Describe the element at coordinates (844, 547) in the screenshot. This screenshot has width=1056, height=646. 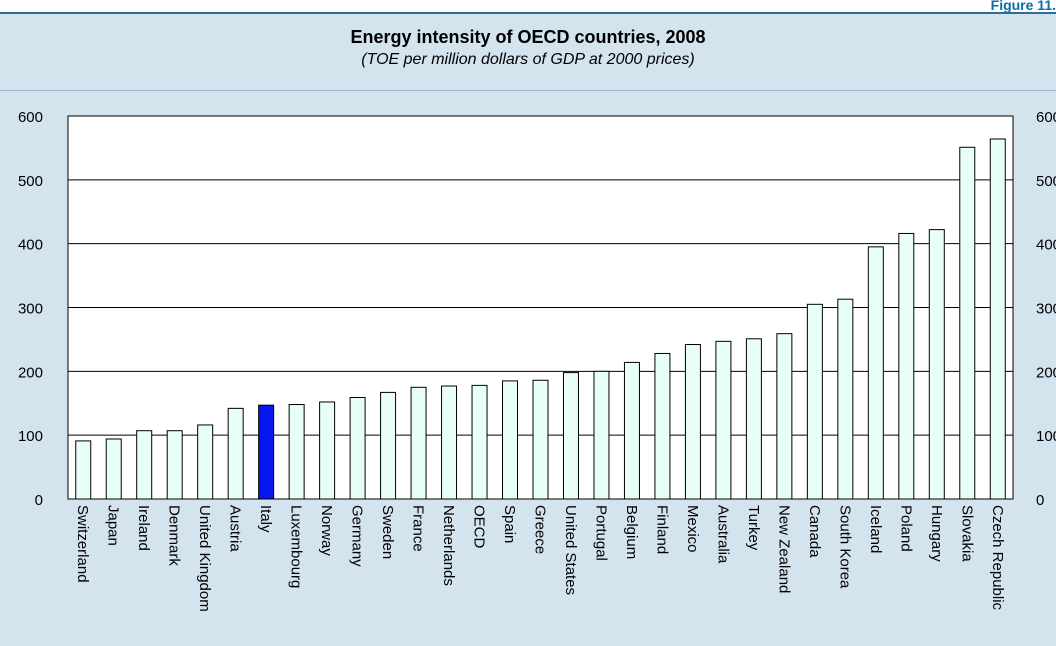
I see `x-tick-label: South Korea` at that location.